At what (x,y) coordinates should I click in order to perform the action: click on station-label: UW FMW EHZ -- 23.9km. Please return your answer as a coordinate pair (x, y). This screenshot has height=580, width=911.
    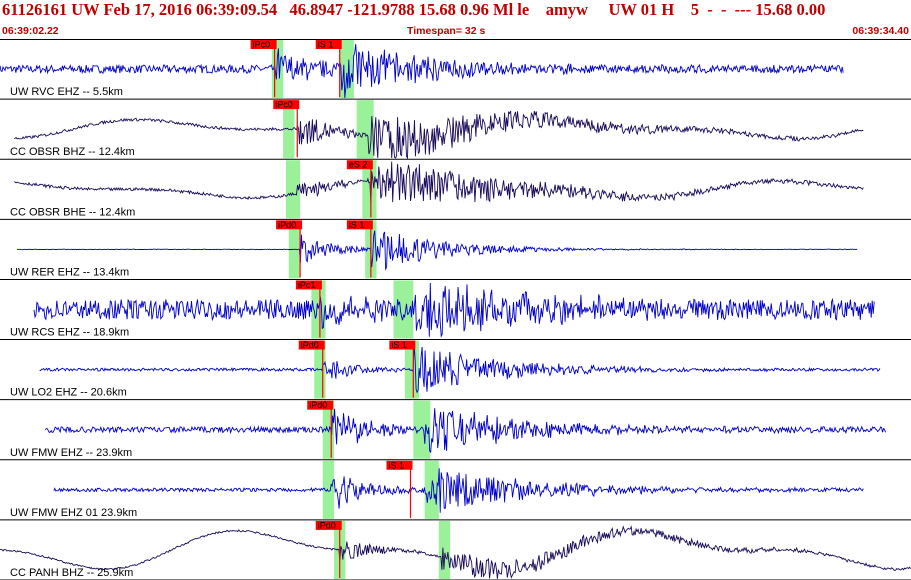
    Looking at the image, I should click on (71, 453).